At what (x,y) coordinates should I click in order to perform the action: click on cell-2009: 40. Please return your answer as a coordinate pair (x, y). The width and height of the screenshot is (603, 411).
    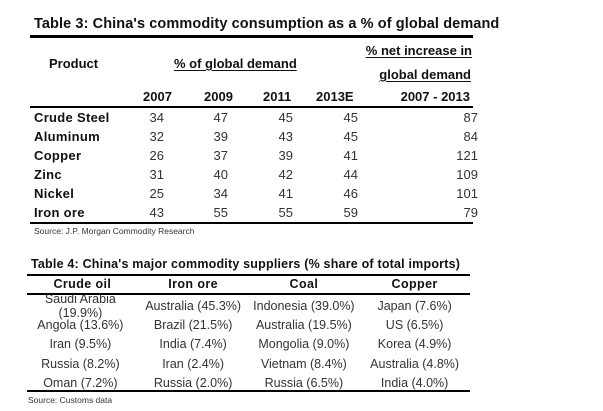
    Looking at the image, I should click on (220, 174).